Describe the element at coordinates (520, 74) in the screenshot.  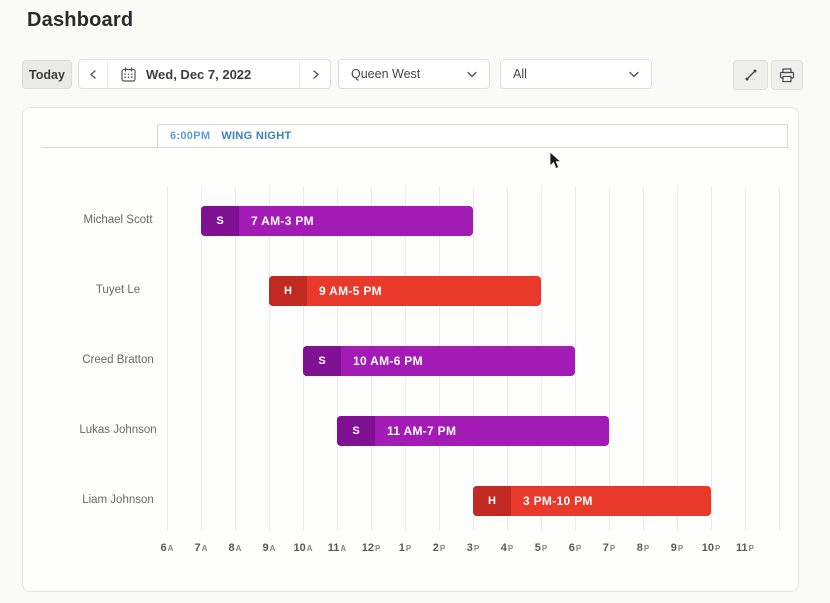
I see `filter-select-value: All` at that location.